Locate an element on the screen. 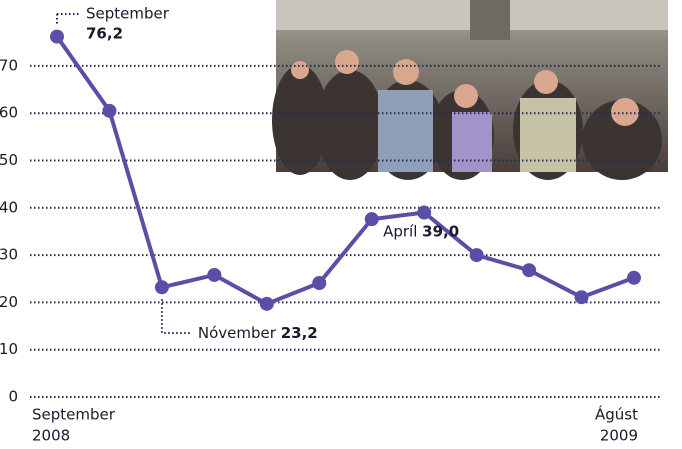 The image size is (682, 449). y-tick-label: 60 is located at coordinates (9, 113).